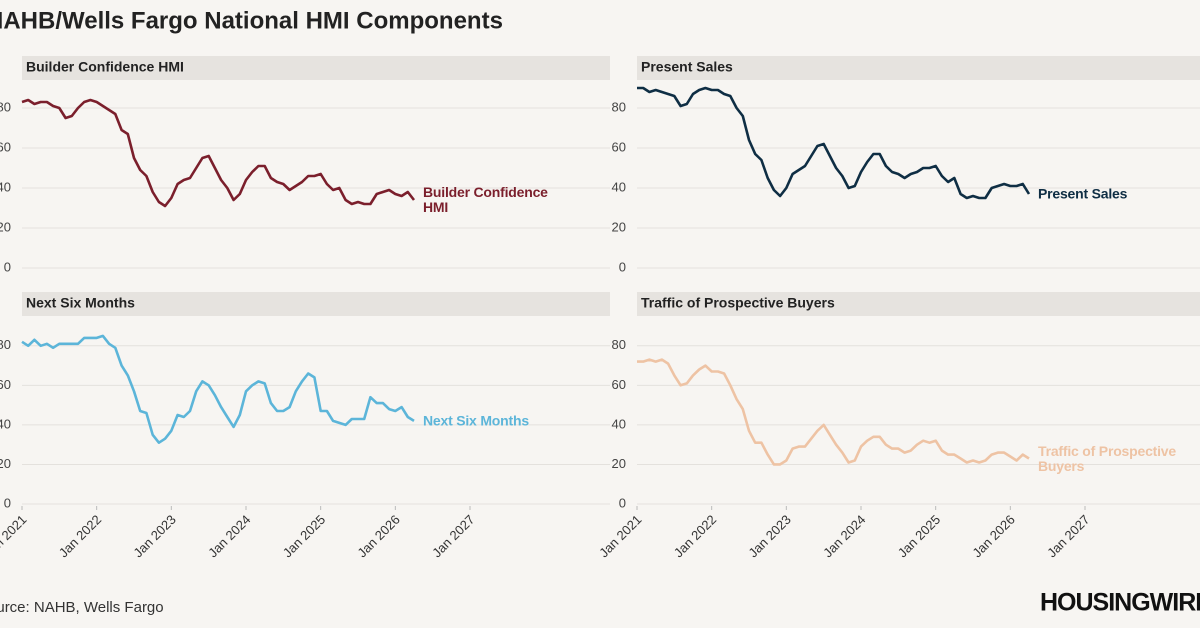 The width and height of the screenshot is (1200, 628). Describe the element at coordinates (1120, 603) in the screenshot. I see `logo: HOUSINGWIRE` at that location.